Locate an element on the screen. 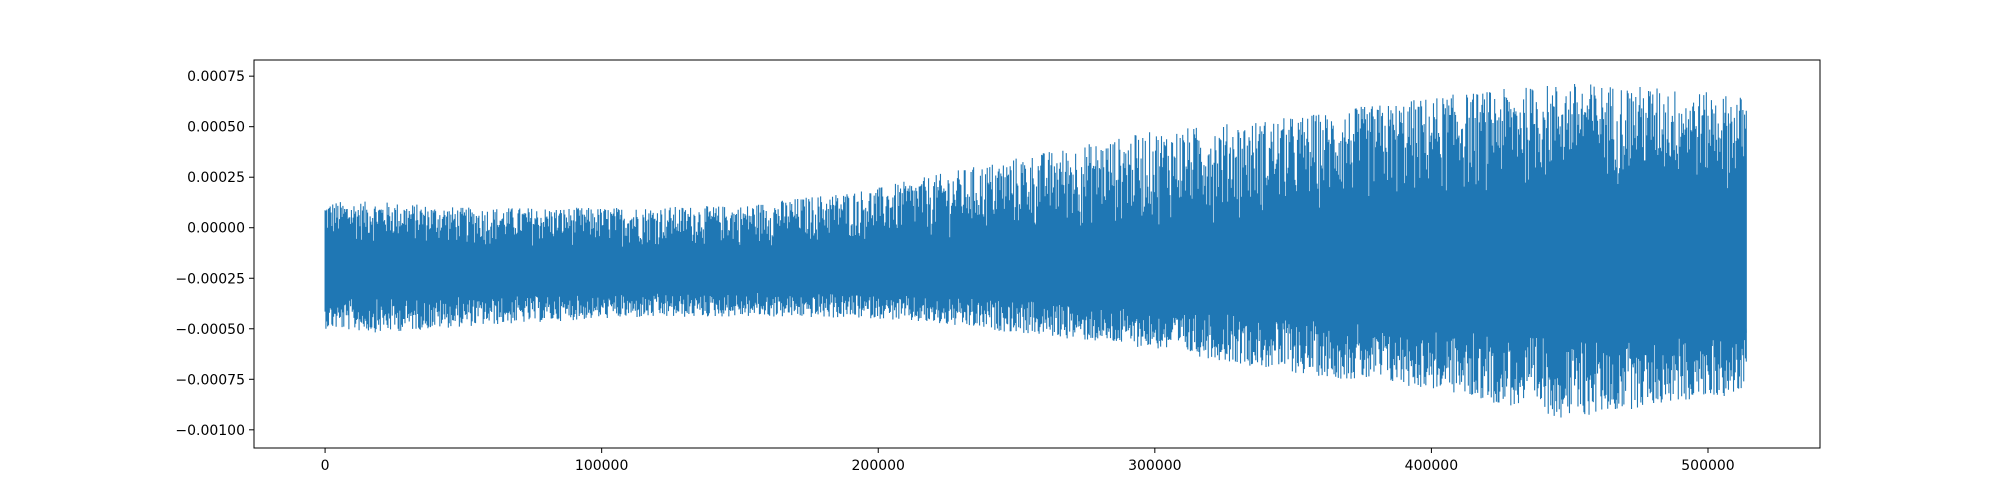 The height and width of the screenshot is (500, 2000). x-tick-label: 300000 is located at coordinates (1154, 466).